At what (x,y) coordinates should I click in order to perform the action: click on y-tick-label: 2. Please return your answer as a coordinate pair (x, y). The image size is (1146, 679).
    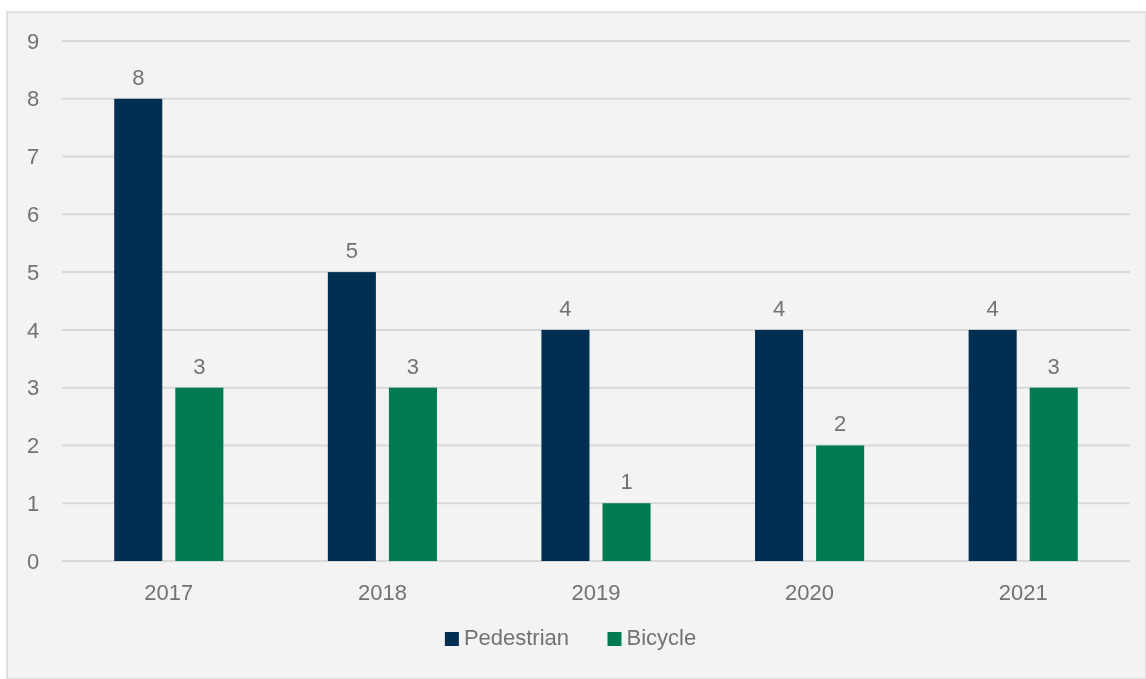
    Looking at the image, I should click on (33, 446).